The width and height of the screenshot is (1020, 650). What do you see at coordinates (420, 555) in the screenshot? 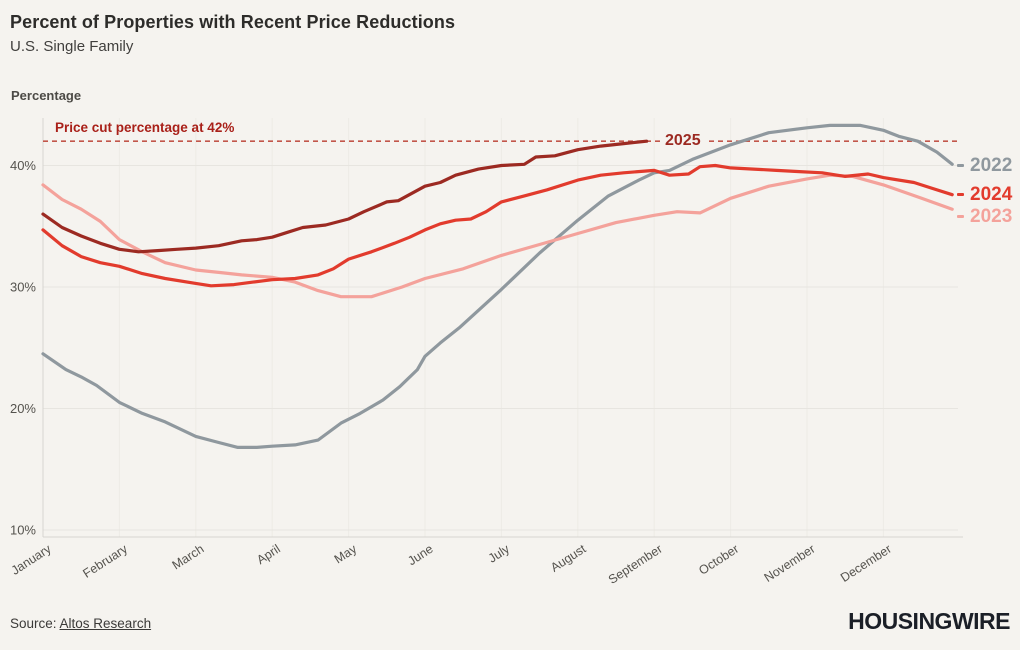
I see `x-tick-label: June` at bounding box center [420, 555].